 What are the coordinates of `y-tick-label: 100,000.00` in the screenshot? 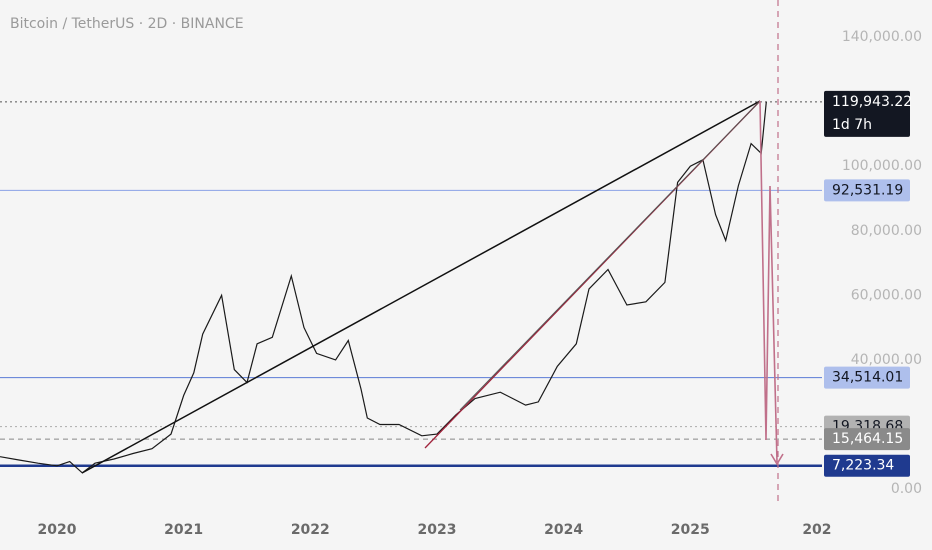 It's located at (882, 166).